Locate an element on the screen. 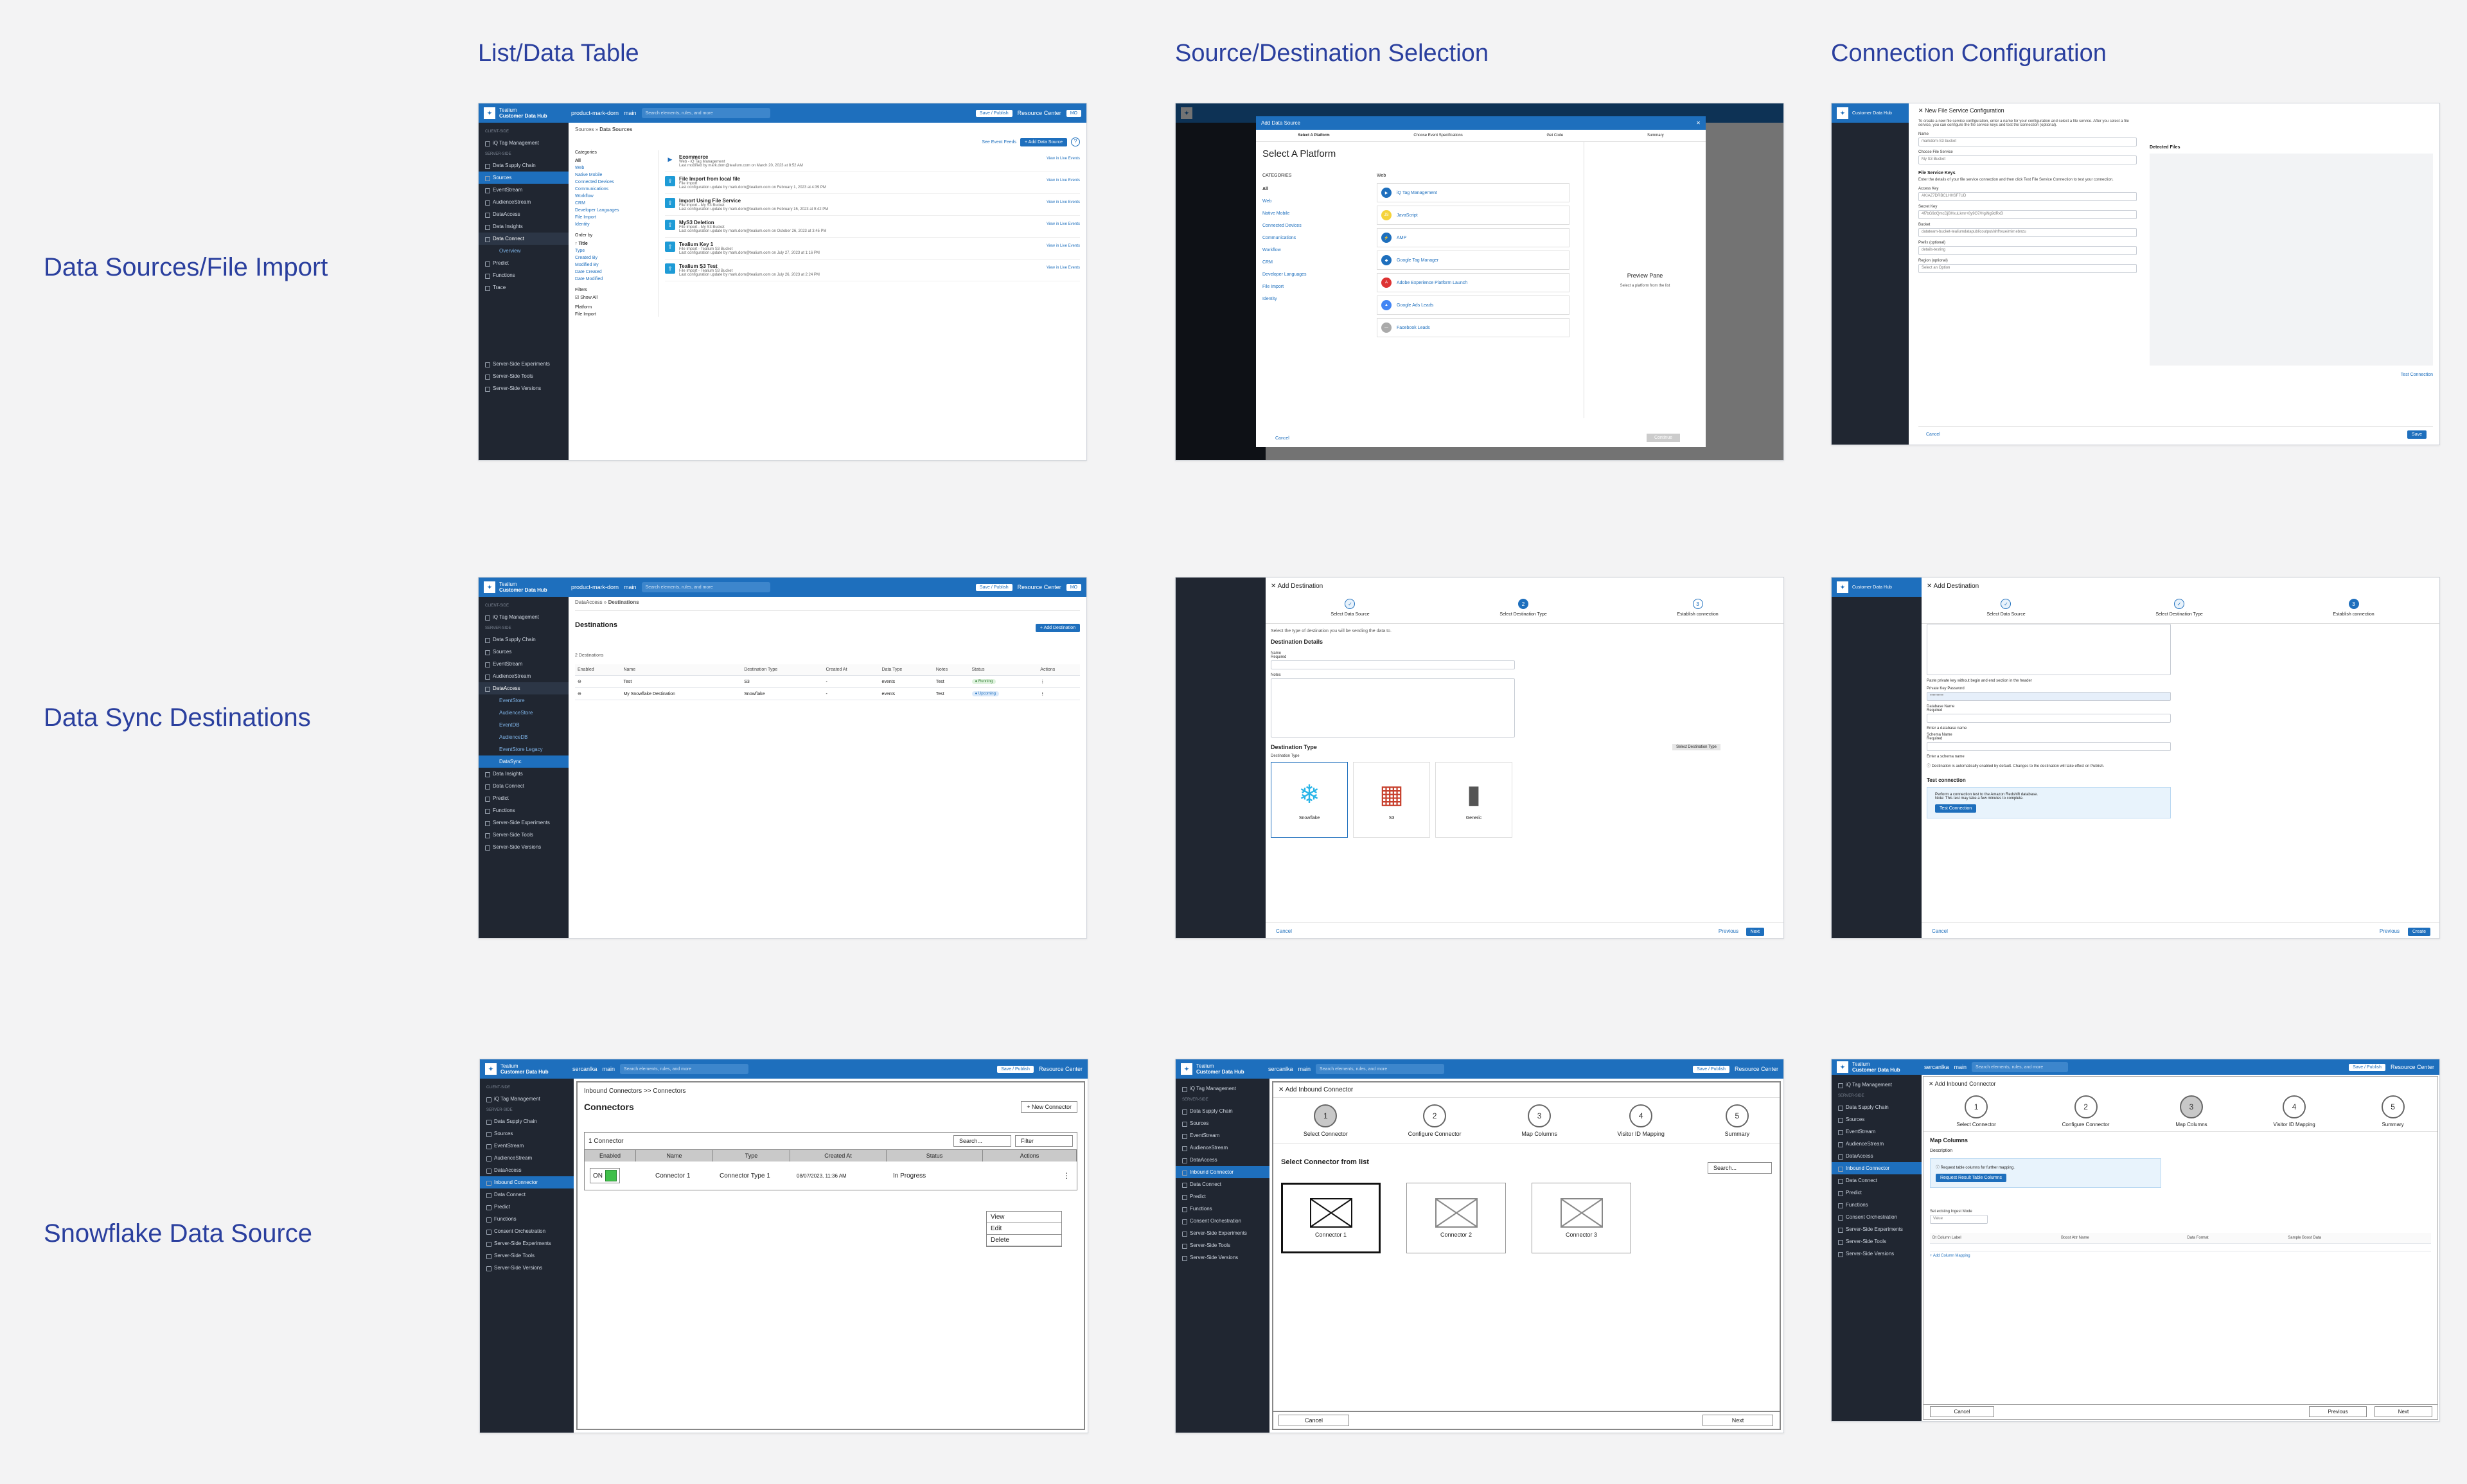 This screenshot has height=1484, width=2467. cancel-button: Cancel is located at coordinates (1962, 1411).